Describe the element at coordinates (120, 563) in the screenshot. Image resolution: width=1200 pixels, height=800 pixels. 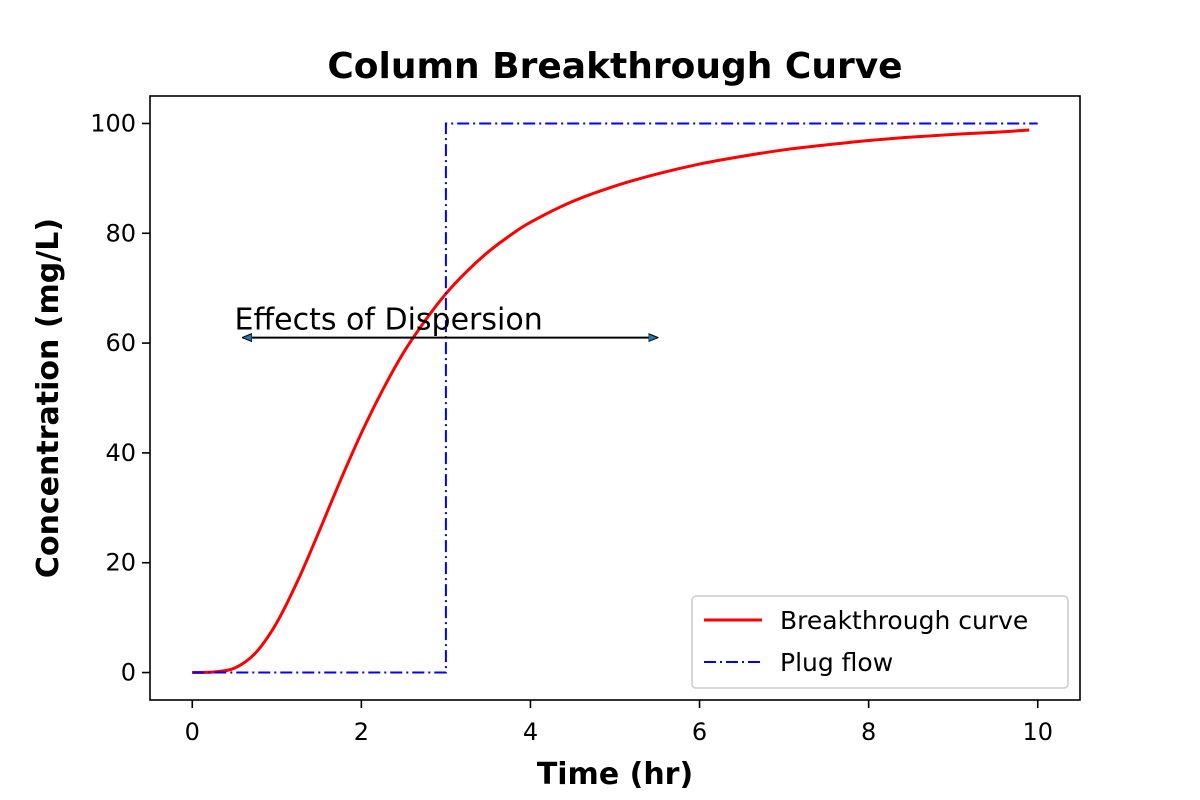
I see `y-tick-label: 20` at that location.